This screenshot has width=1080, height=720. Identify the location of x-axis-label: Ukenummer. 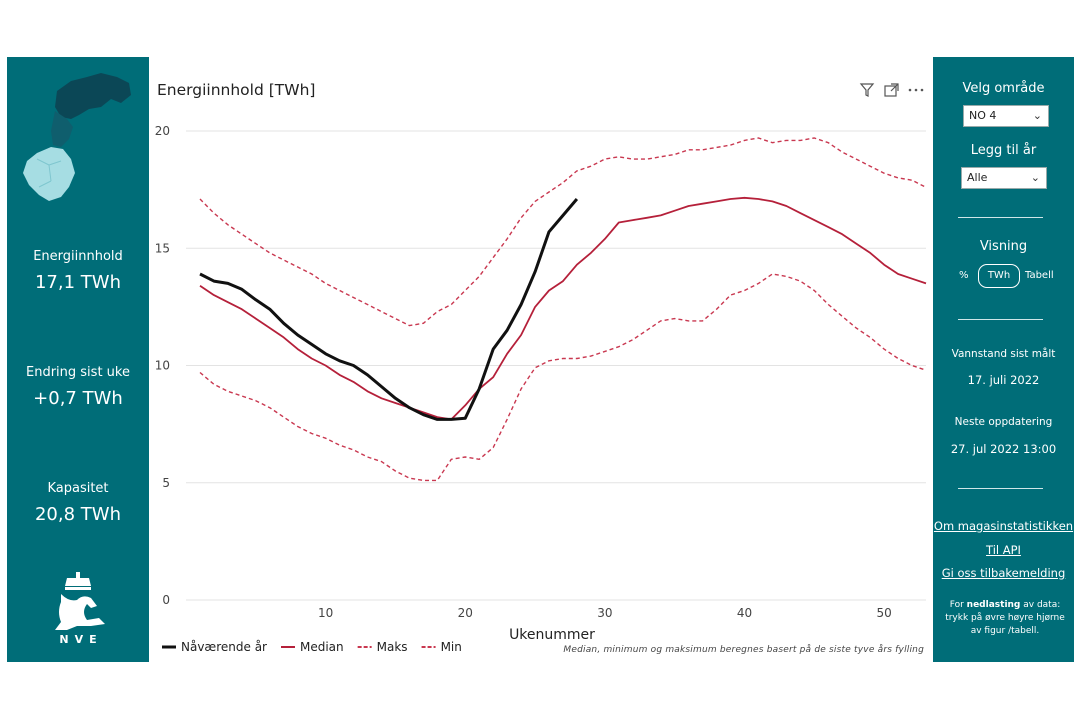
(552, 635).